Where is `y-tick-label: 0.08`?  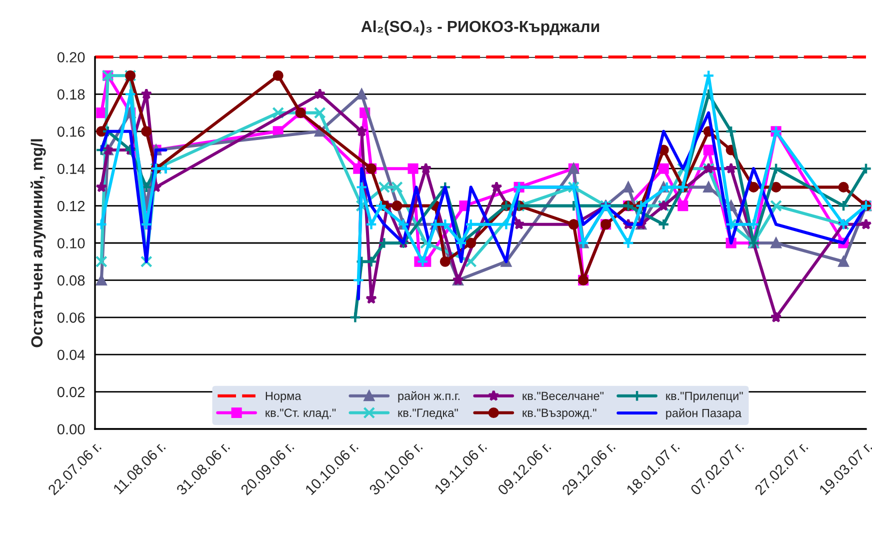
y-tick-label: 0.08 is located at coordinates (71, 280).